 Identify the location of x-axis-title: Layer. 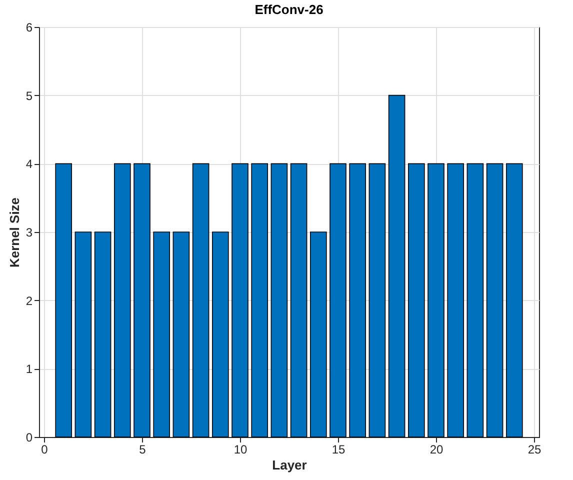
(289, 465).